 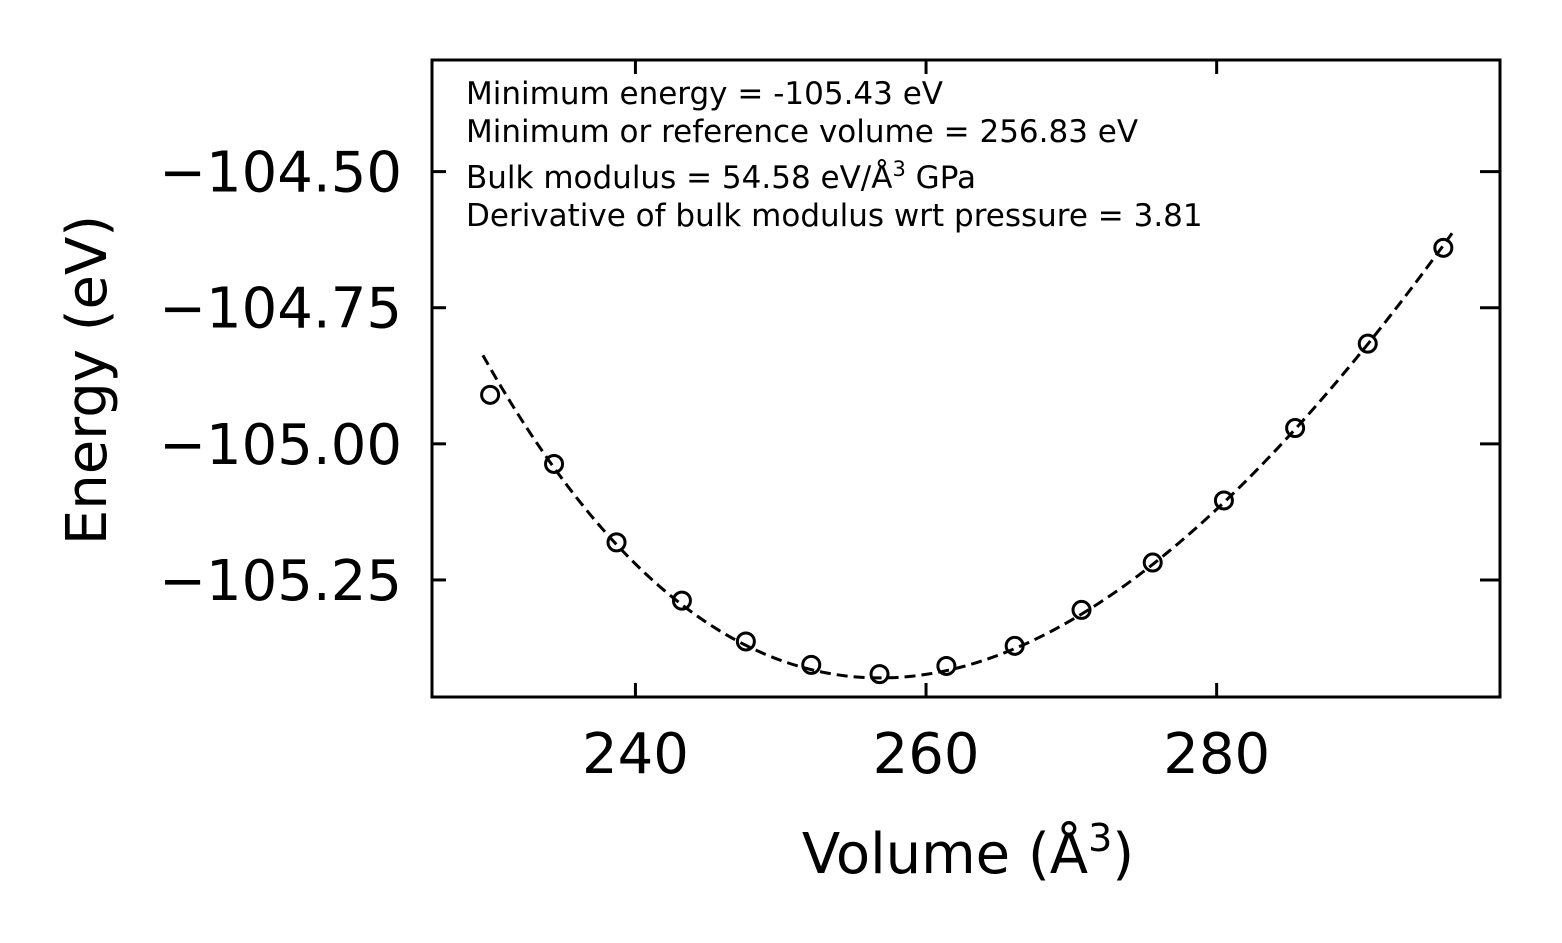 What do you see at coordinates (926, 754) in the screenshot?
I see `x-tick-label: 260` at bounding box center [926, 754].